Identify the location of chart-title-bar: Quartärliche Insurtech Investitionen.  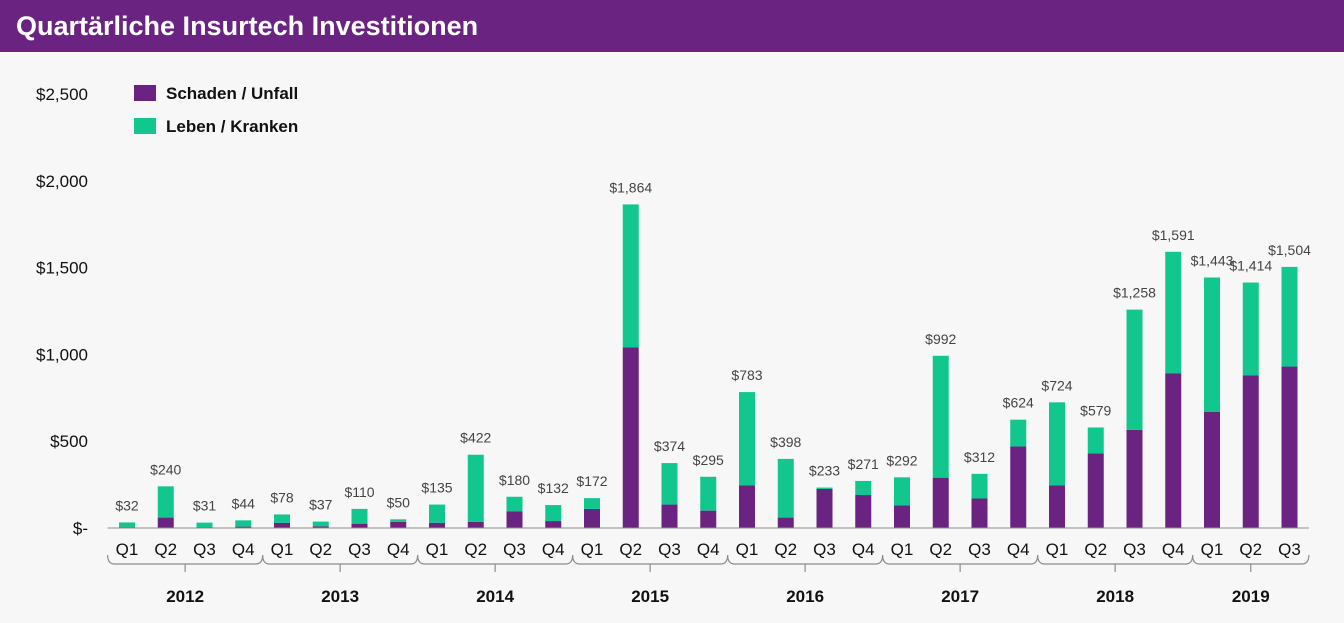
(672, 26).